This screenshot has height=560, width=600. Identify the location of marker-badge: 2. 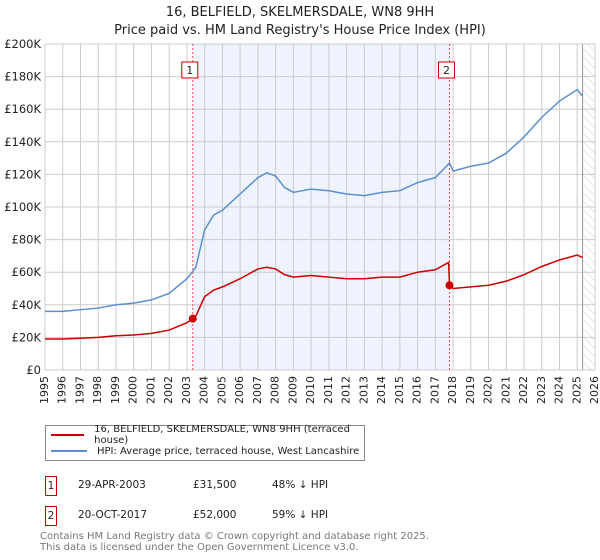
(51, 516).